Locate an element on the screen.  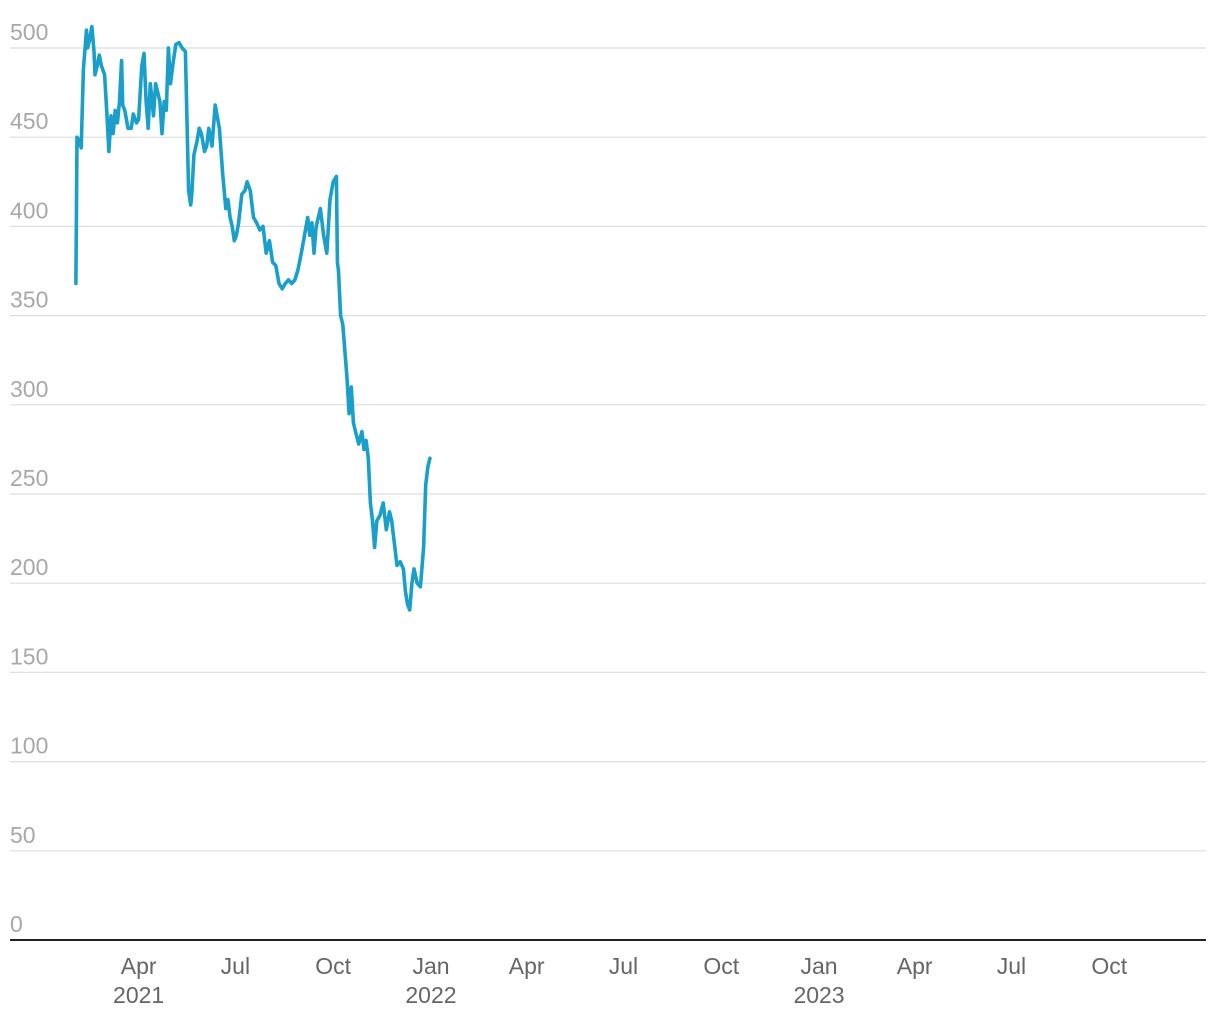
y-tick-label: 250 is located at coordinates (29, 478).